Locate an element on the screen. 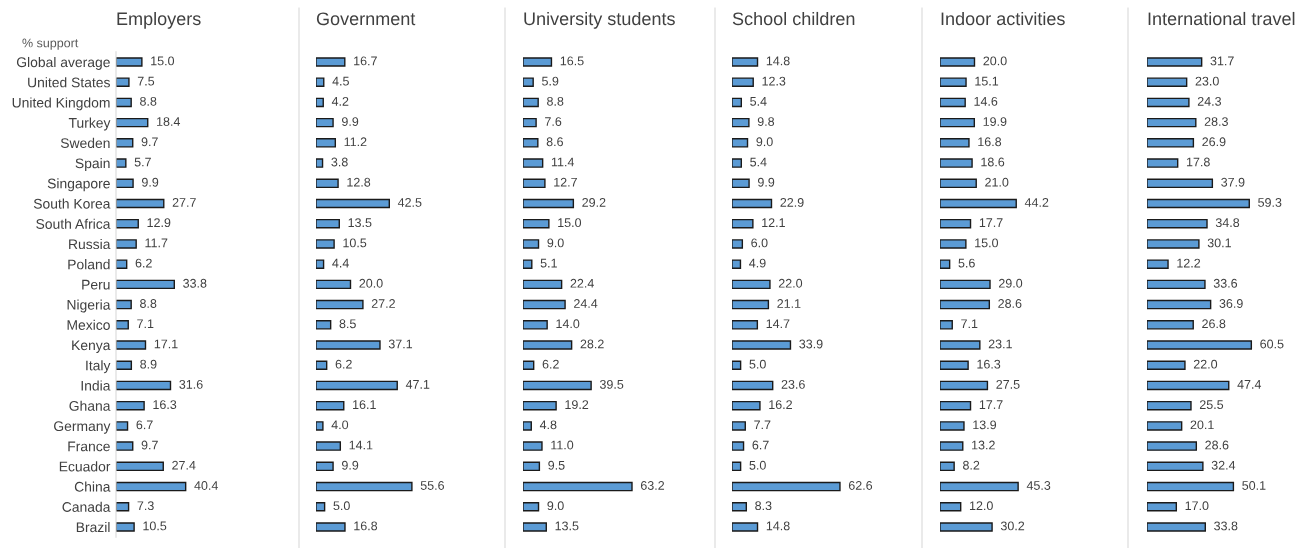  data-label: 30.1 is located at coordinates (1219, 243).